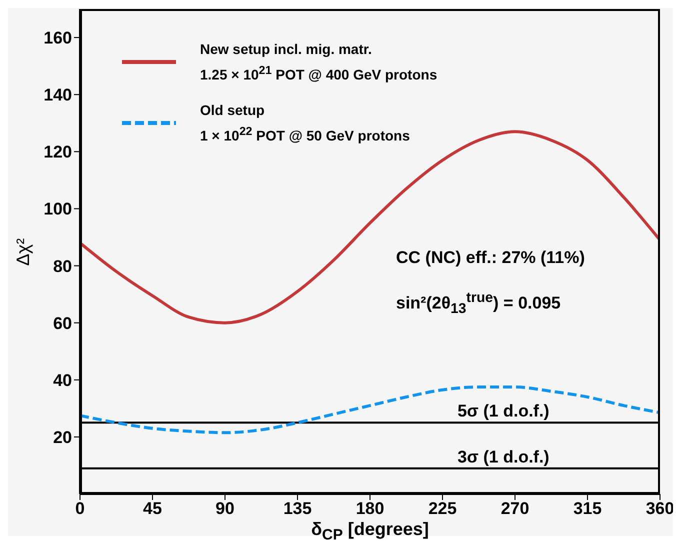  What do you see at coordinates (370, 410) in the screenshot?
I see `line-series` at bounding box center [370, 410].